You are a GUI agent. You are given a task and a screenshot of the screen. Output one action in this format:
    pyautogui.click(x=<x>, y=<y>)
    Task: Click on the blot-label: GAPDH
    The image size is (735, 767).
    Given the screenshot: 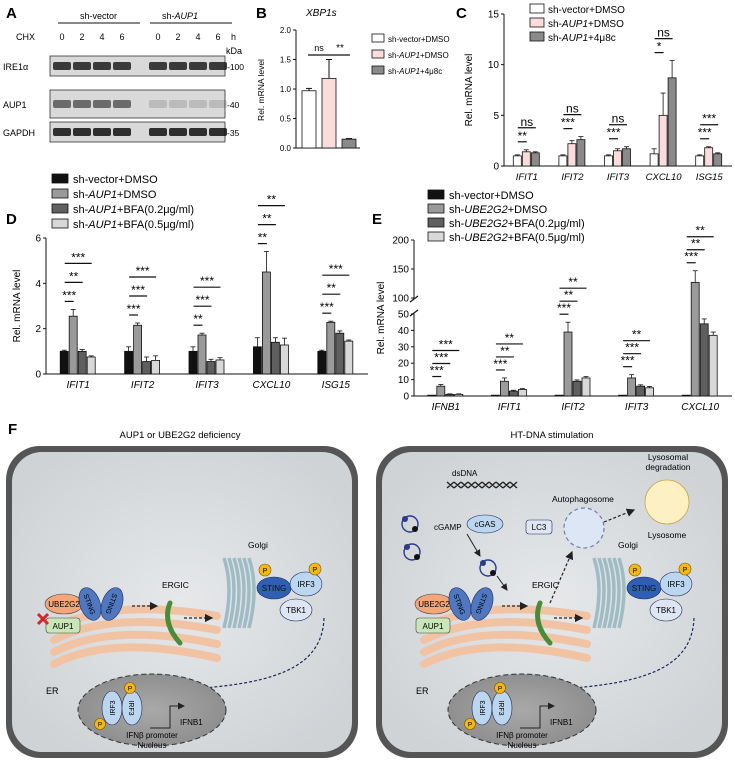 What is the action you would take?
    pyautogui.click(x=19, y=133)
    